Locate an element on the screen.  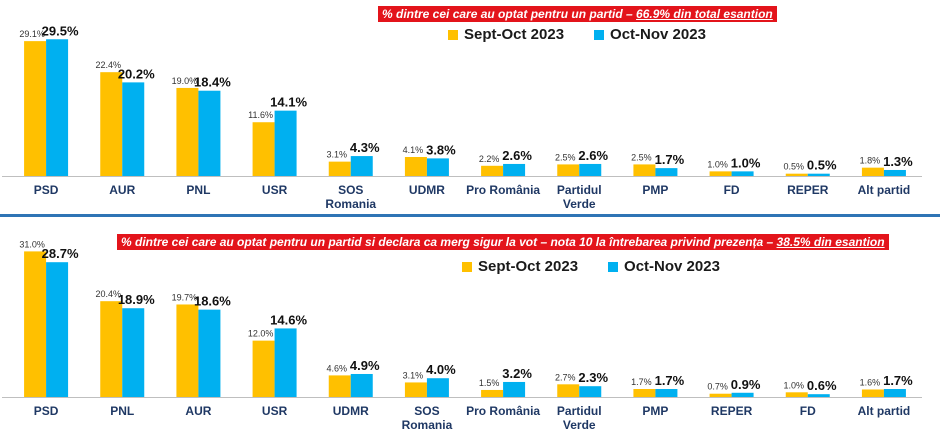
data-label-udmr-sept-oct: 4.1% is located at coordinates (413, 150).